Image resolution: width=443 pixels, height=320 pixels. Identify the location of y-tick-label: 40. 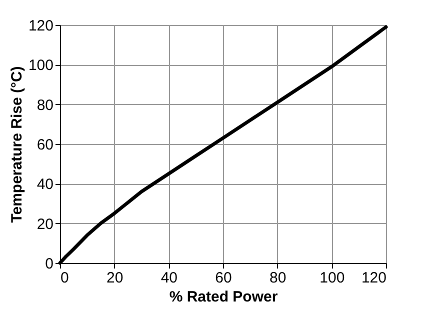
(45, 185).